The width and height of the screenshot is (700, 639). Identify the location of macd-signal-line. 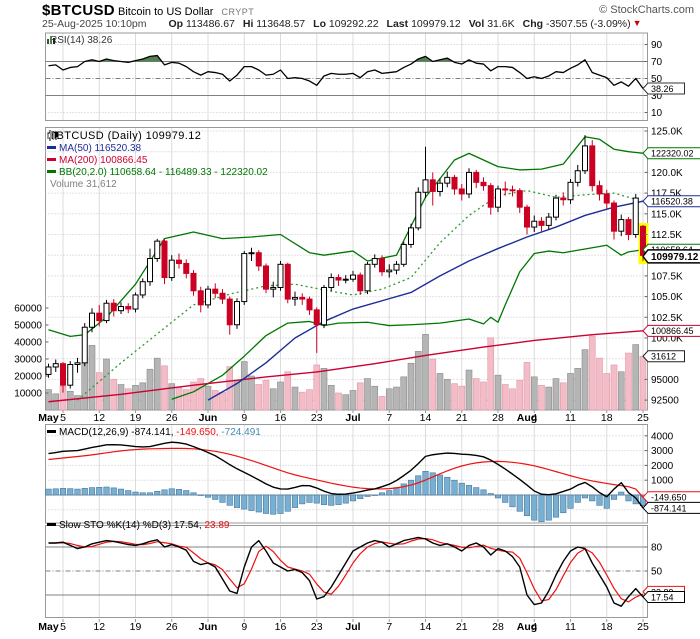
(346, 472).